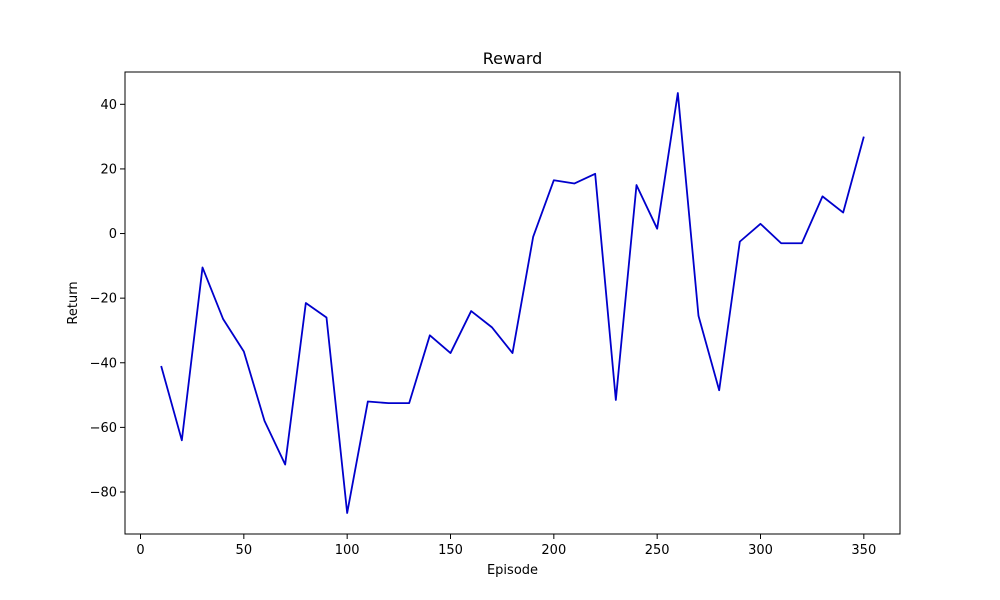  Describe the element at coordinates (863, 550) in the screenshot. I see `x-tick-label: 350` at that location.